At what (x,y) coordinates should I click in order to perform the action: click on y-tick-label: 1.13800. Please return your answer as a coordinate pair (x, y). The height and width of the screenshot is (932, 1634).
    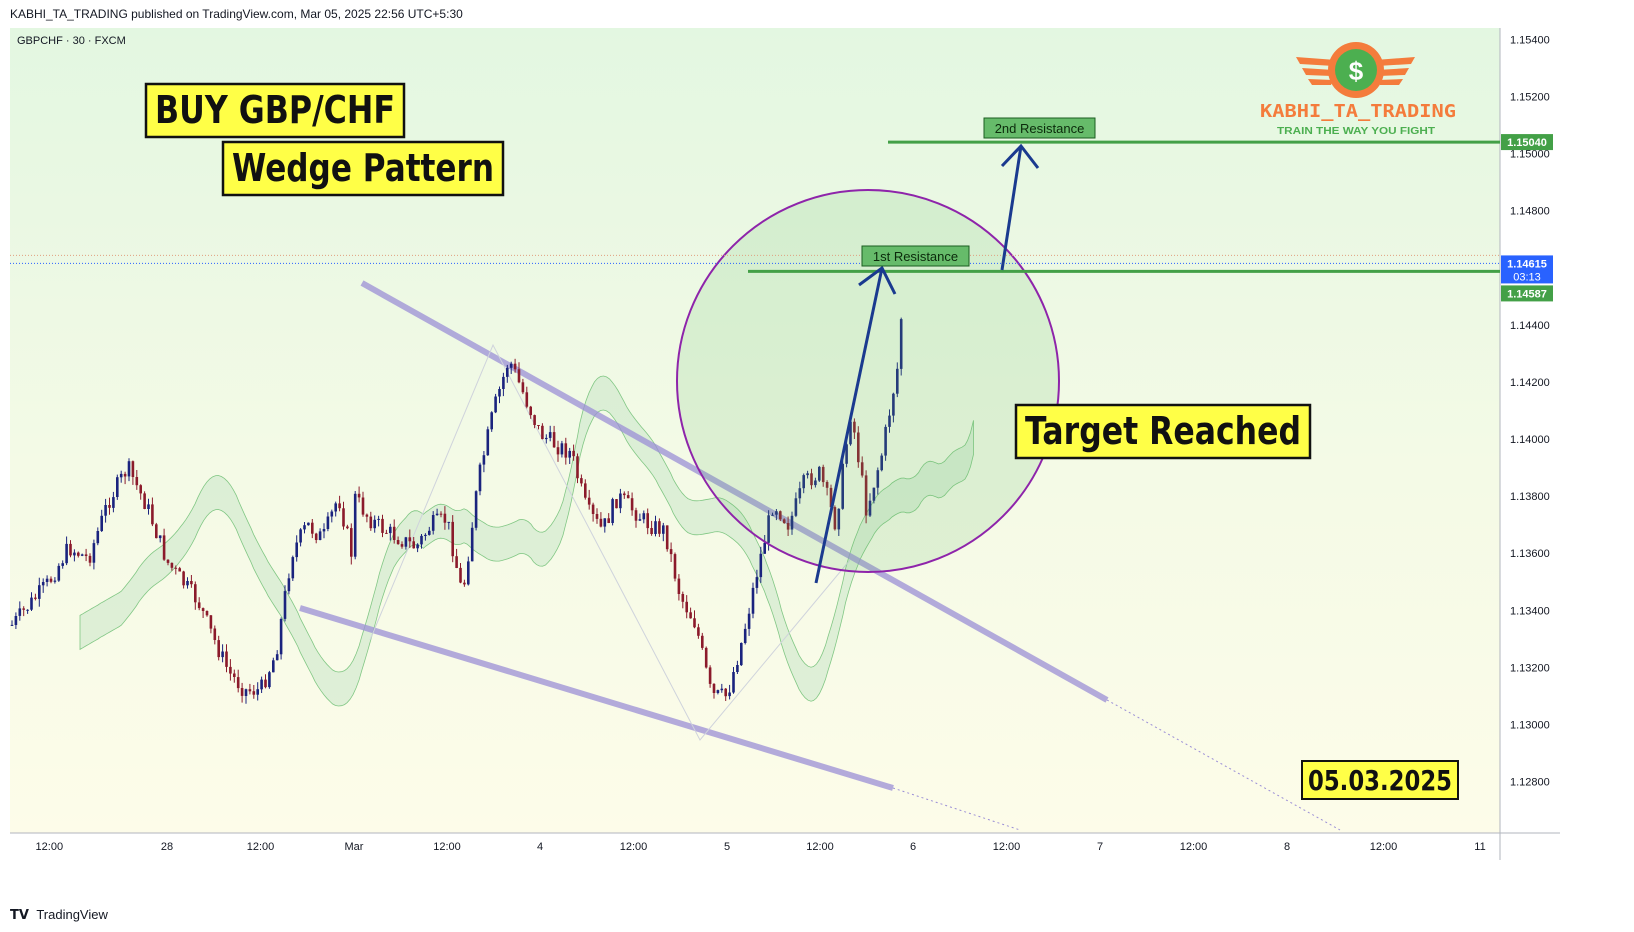
    Looking at the image, I should click on (1530, 497).